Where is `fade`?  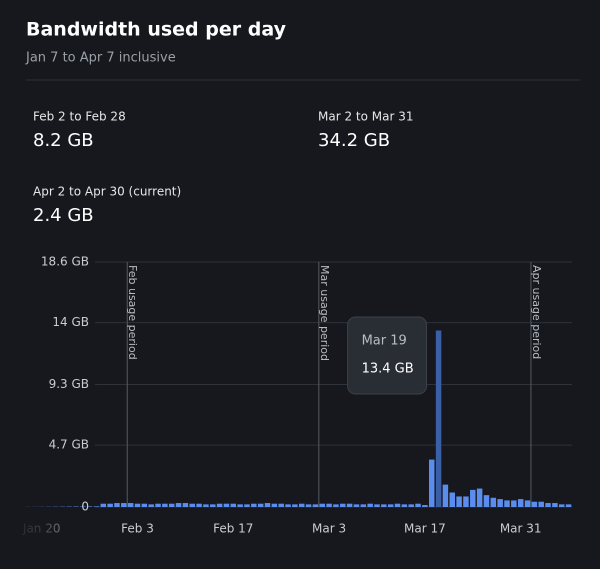
fade is located at coordinates (50, 399).